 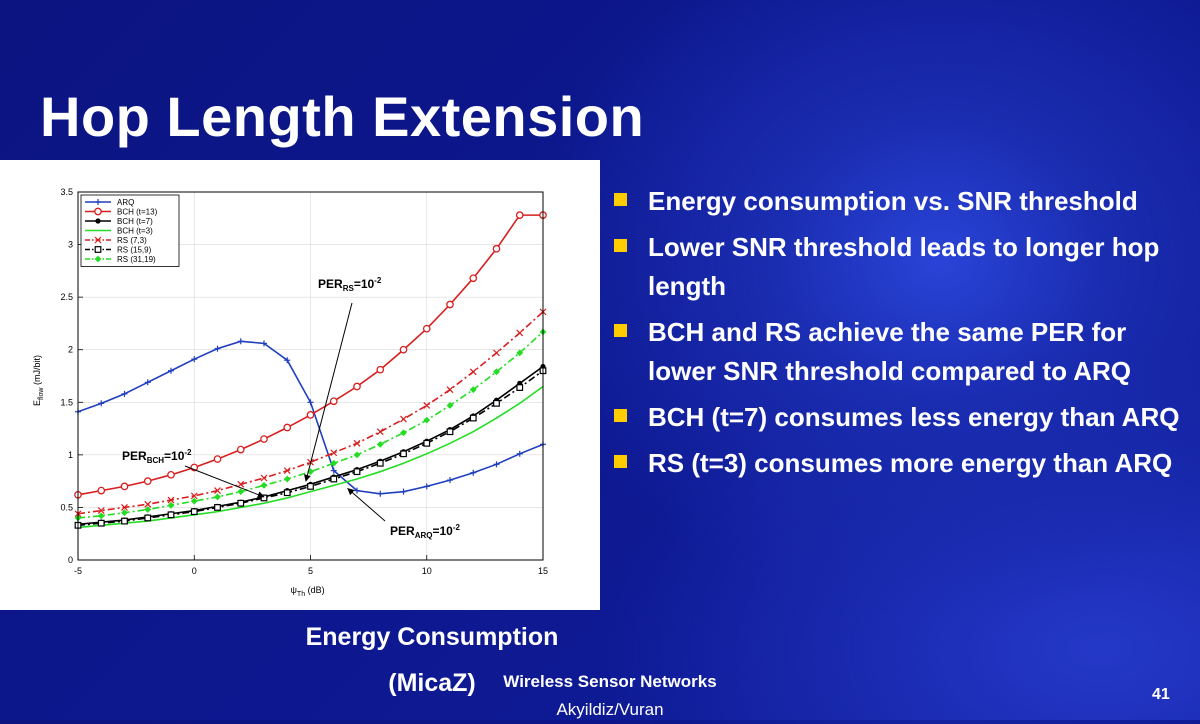 I want to click on bullet-item: BCH (t=7) consumes less energy than ARQ, so click(x=900, y=417).